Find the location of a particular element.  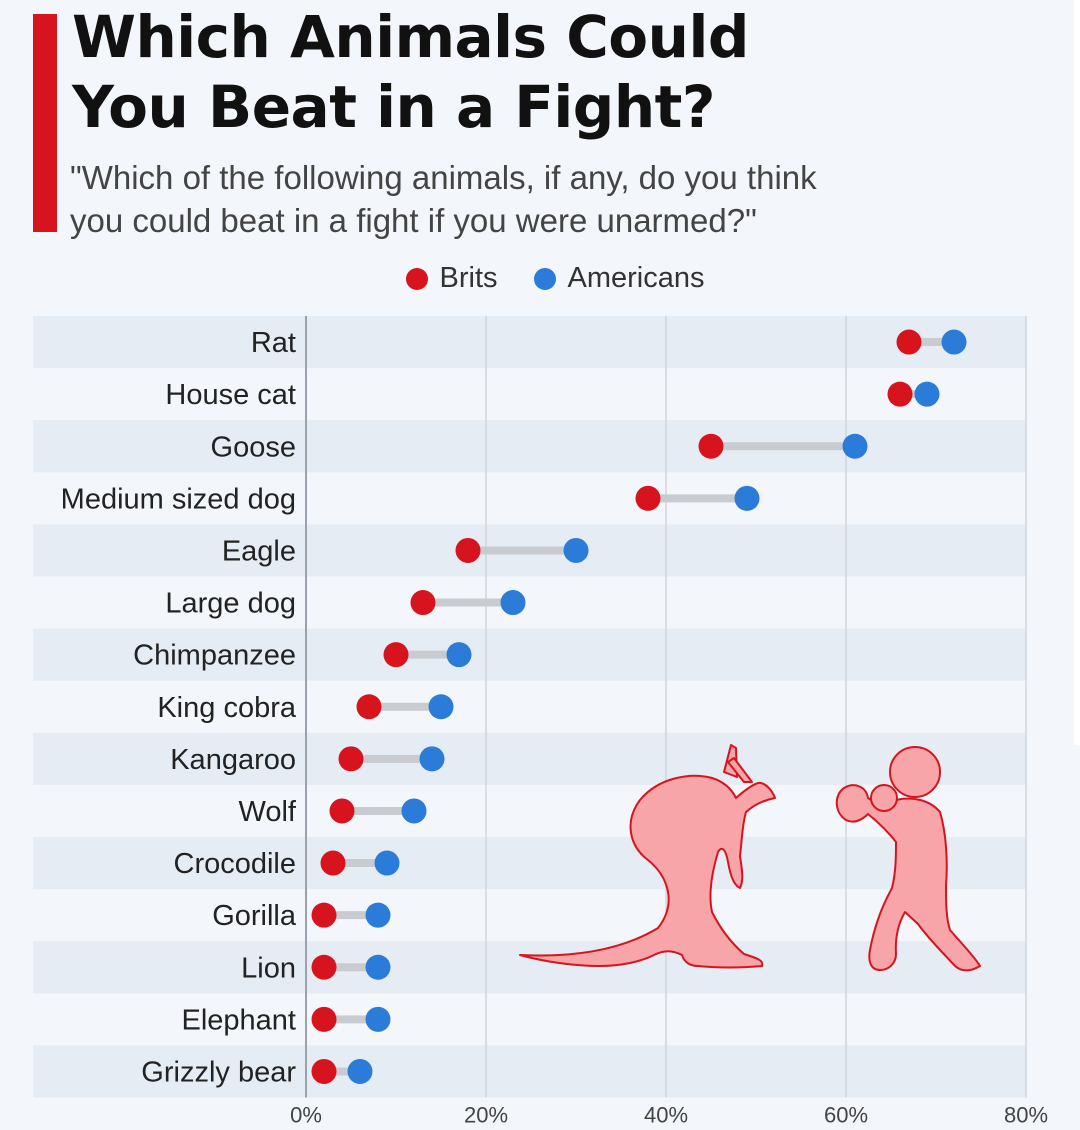

title-line-1: Which Animals Could is located at coordinates (410, 37).